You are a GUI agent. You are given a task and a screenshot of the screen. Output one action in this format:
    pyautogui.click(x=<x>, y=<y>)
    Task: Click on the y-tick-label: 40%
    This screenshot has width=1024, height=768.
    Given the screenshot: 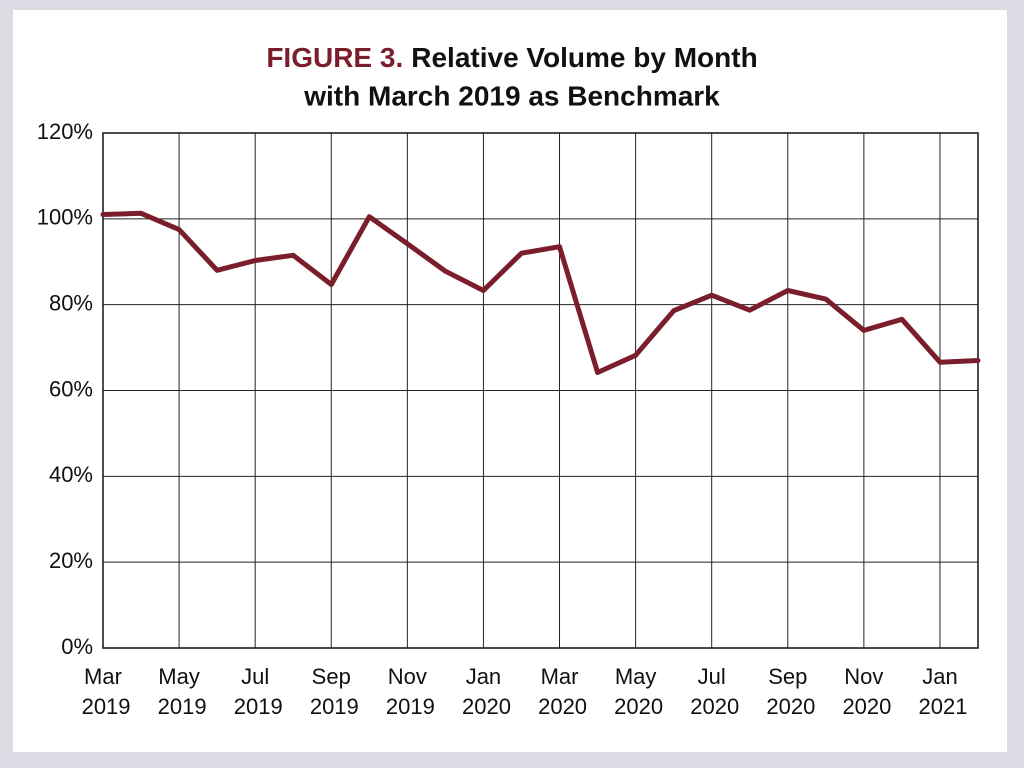 What is the action you would take?
    pyautogui.click(x=71, y=474)
    